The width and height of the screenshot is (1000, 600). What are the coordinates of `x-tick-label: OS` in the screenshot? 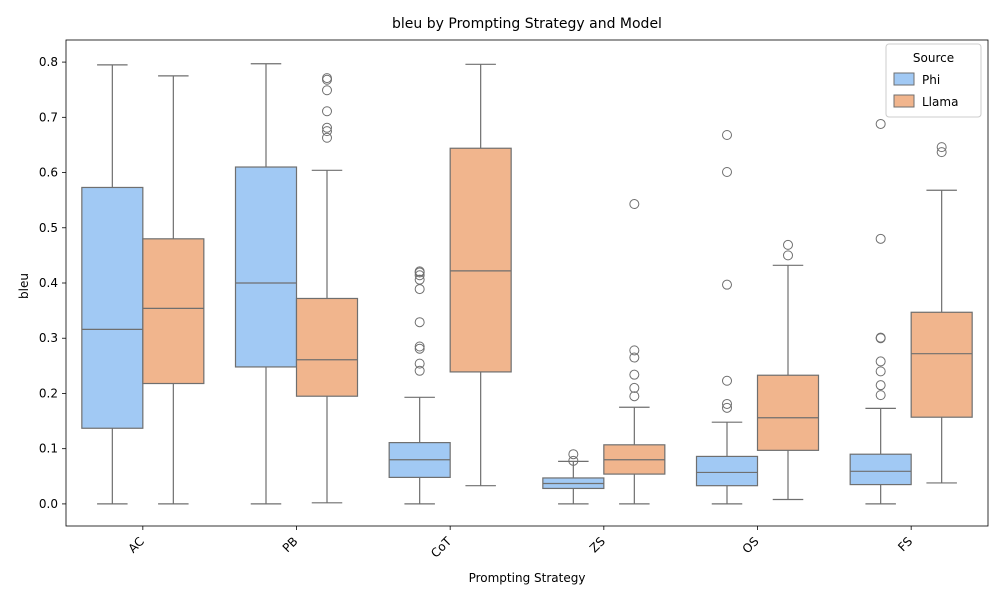 It's located at (751, 545).